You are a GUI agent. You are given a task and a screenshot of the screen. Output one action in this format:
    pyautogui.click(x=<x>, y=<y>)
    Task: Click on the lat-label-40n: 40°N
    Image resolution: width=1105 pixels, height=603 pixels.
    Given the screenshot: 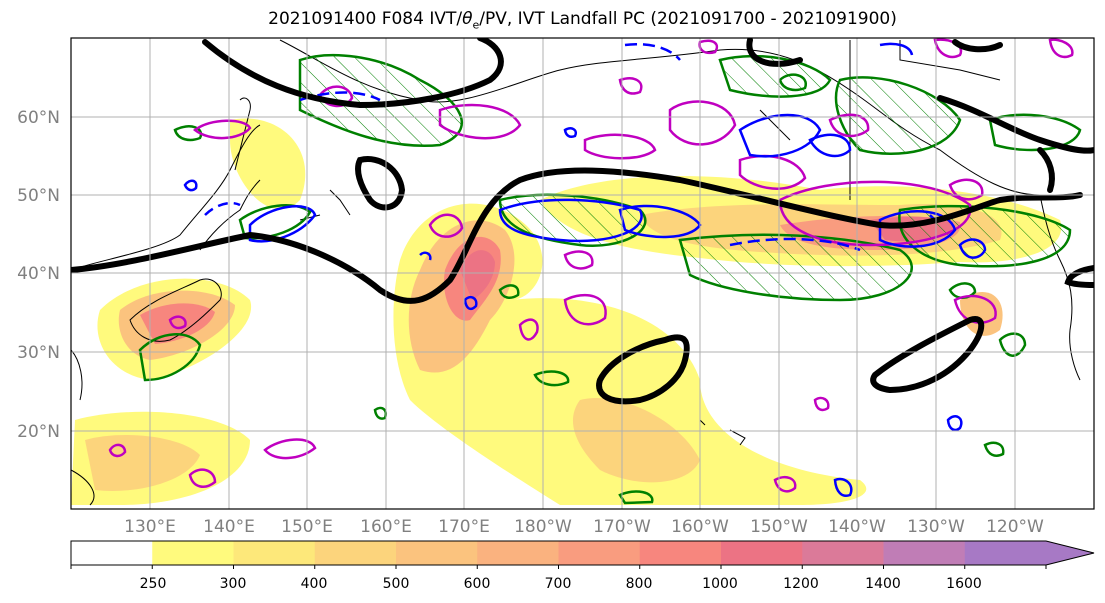 What is the action you would take?
    pyautogui.click(x=38, y=274)
    